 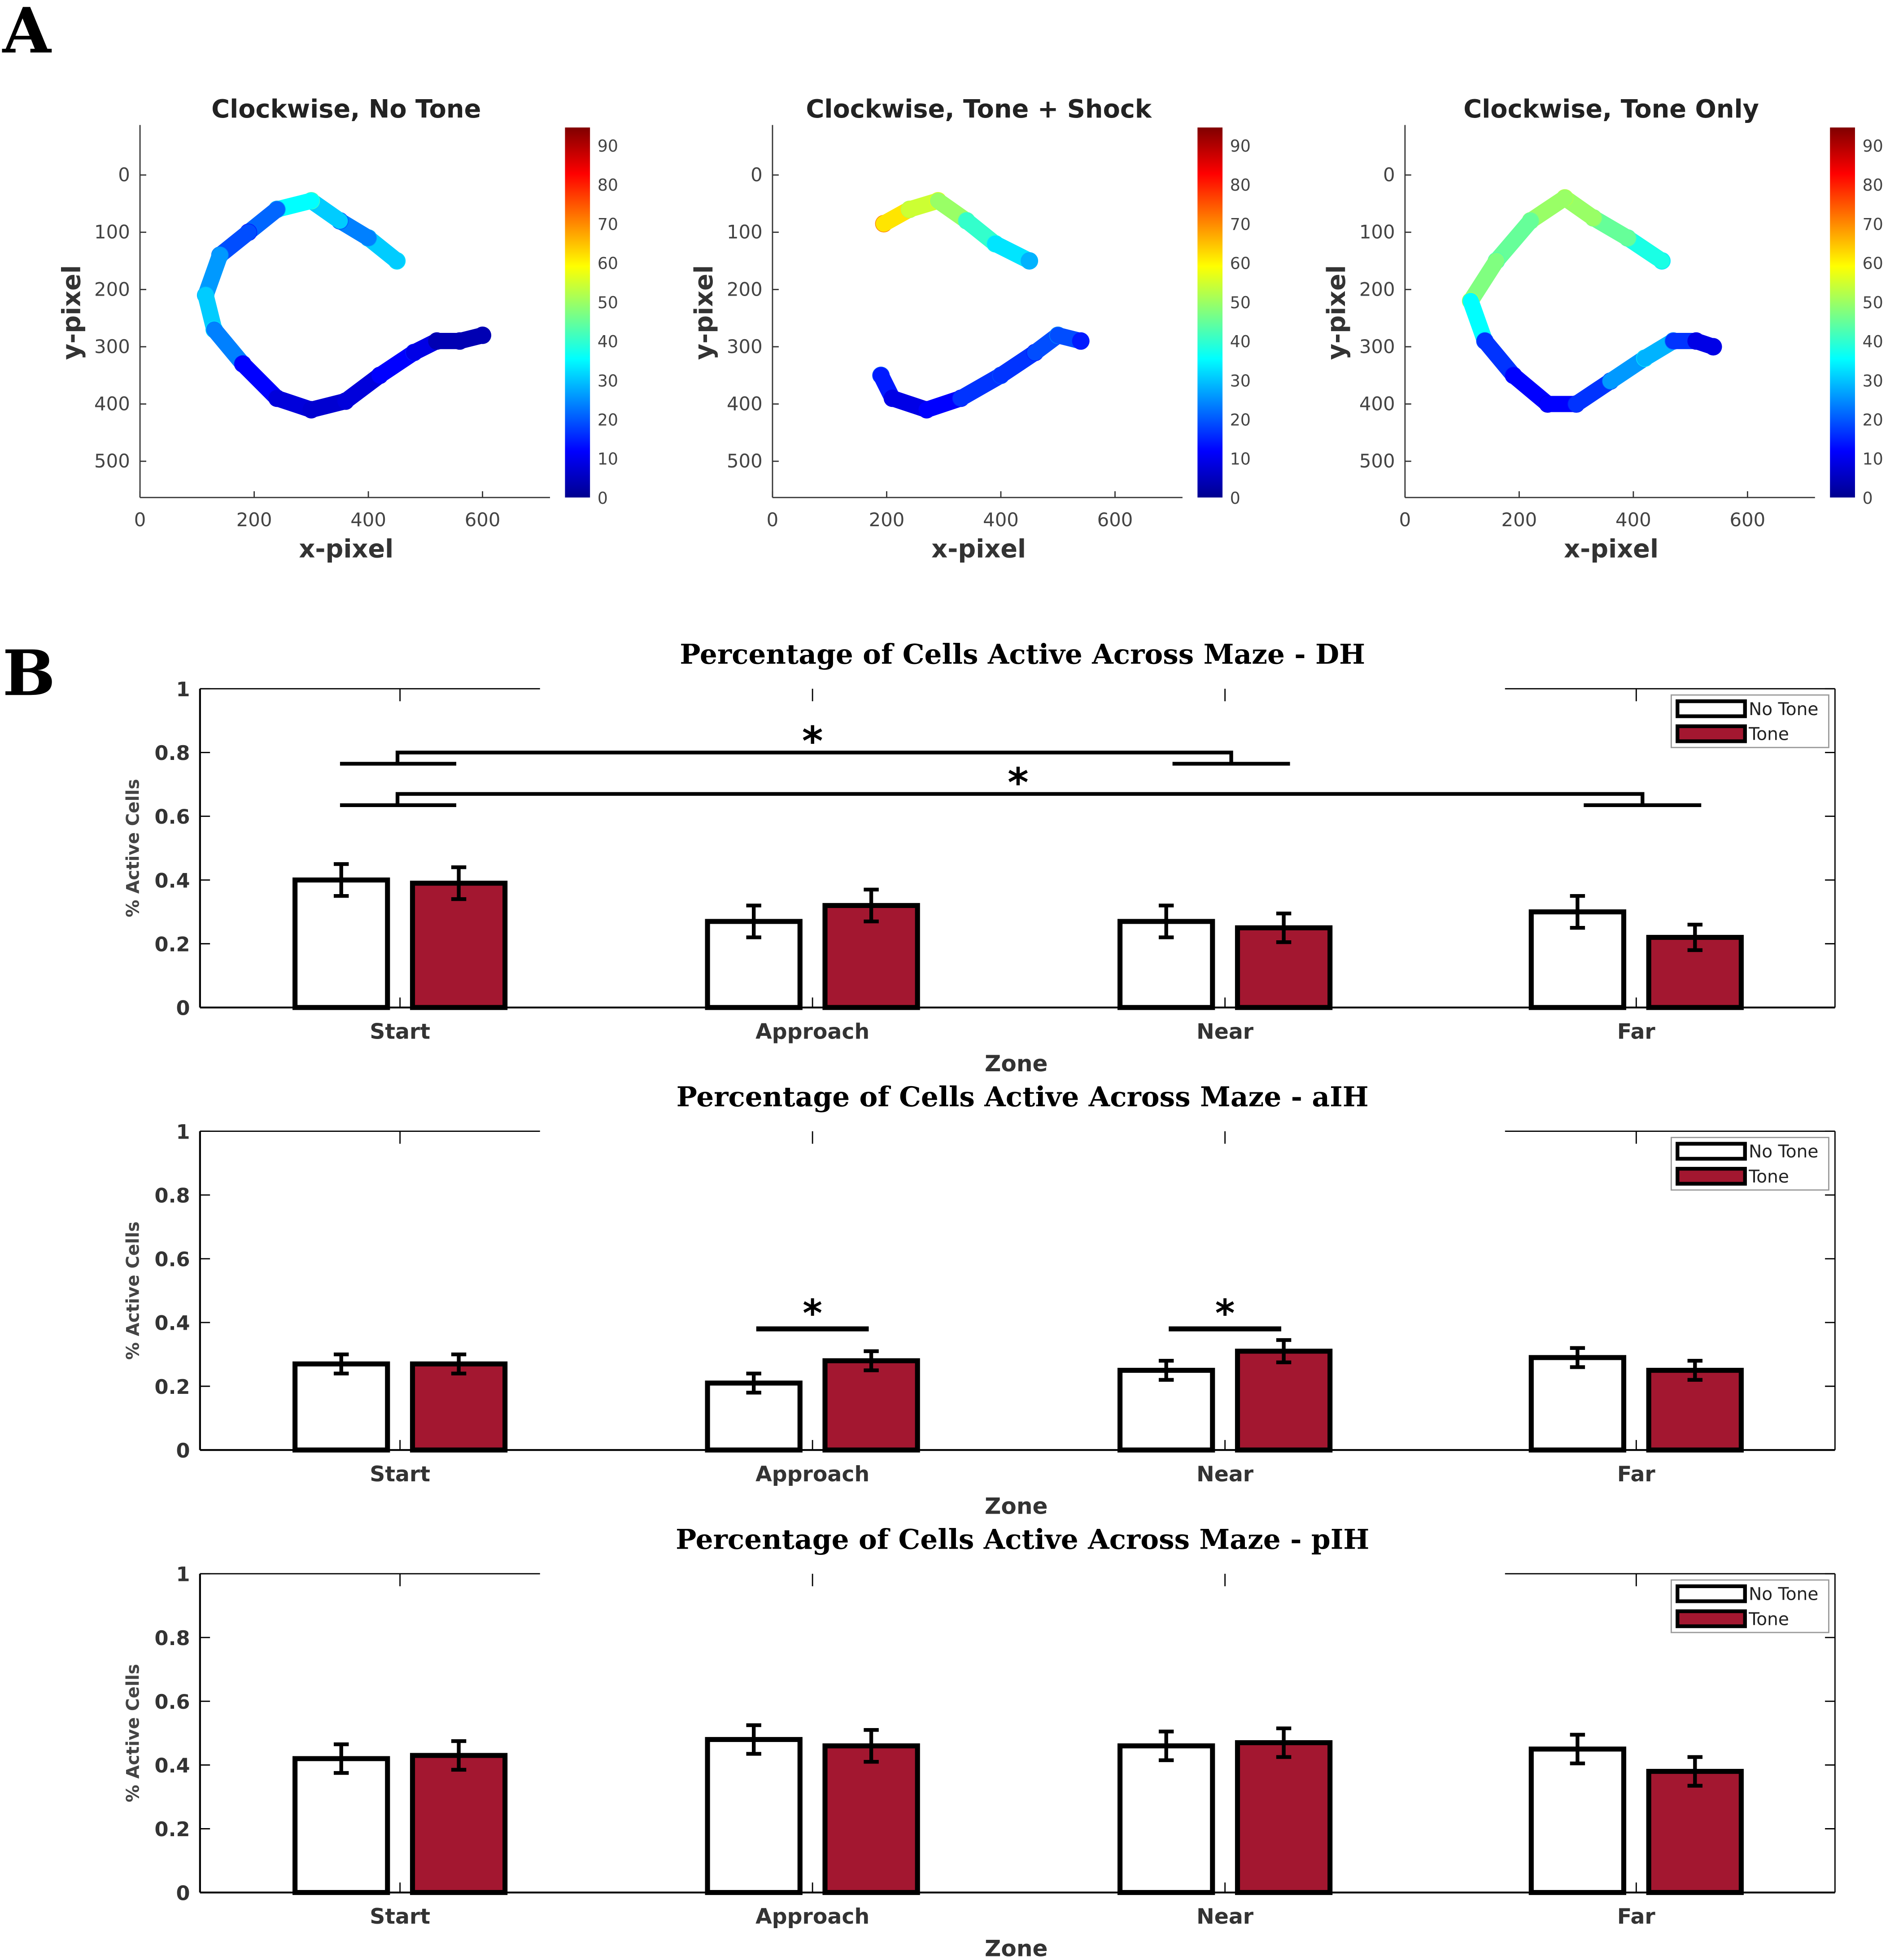 What do you see at coordinates (1016, 1063) in the screenshot?
I see `x-axis-label: Zone` at bounding box center [1016, 1063].